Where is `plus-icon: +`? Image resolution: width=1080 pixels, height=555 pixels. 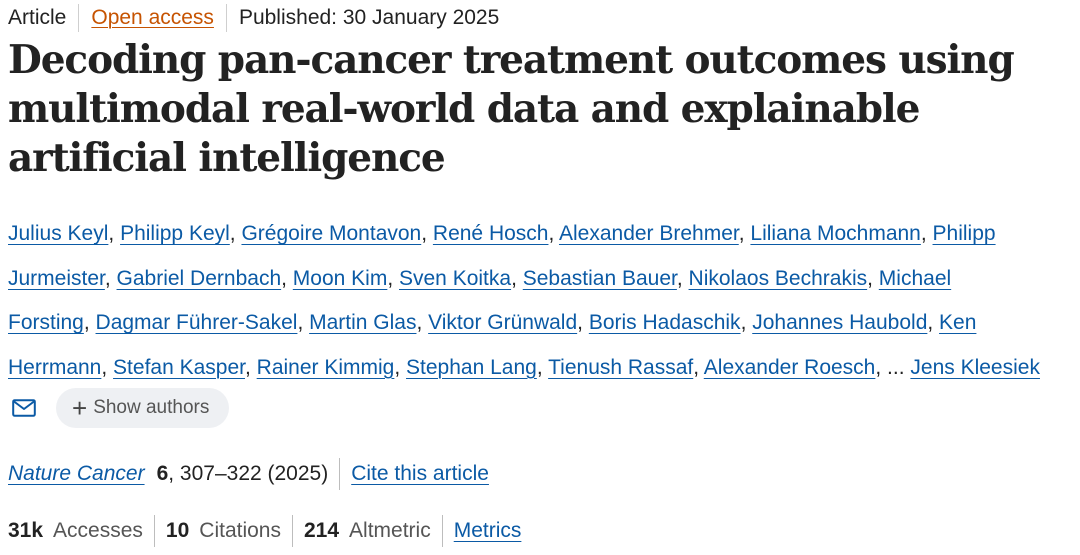 plus-icon: + is located at coordinates (80, 408).